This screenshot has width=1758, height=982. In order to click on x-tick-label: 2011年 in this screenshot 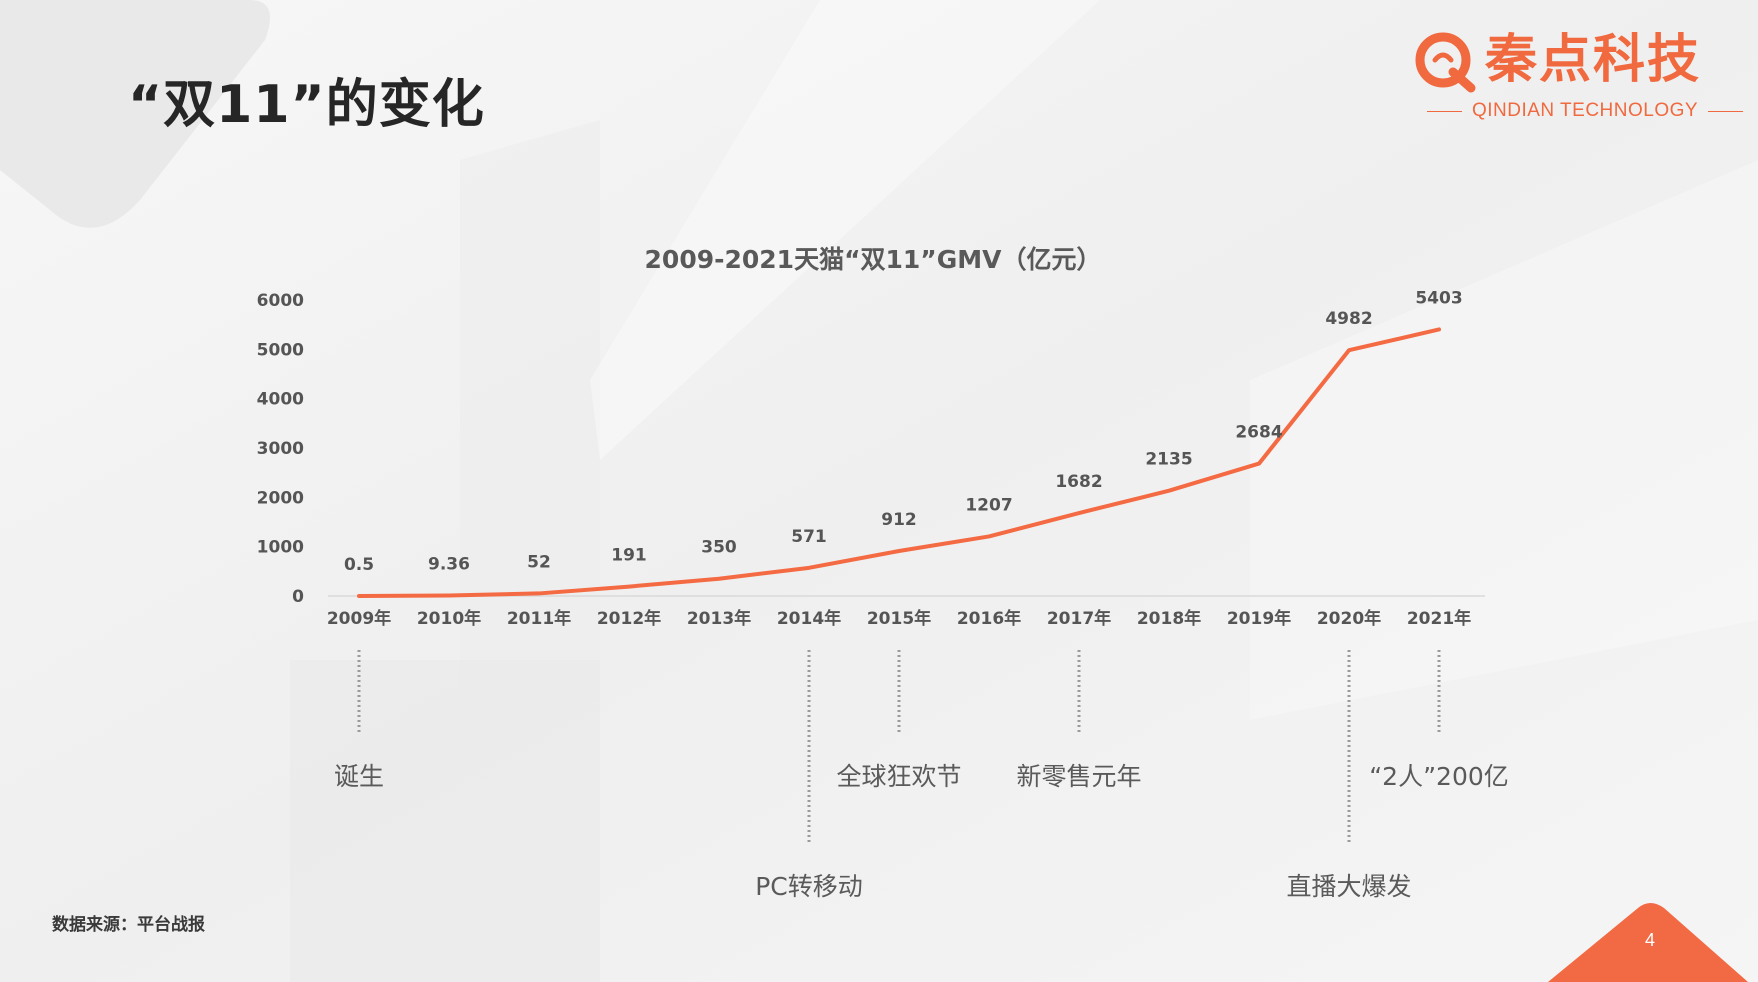, I will do `click(539, 618)`.